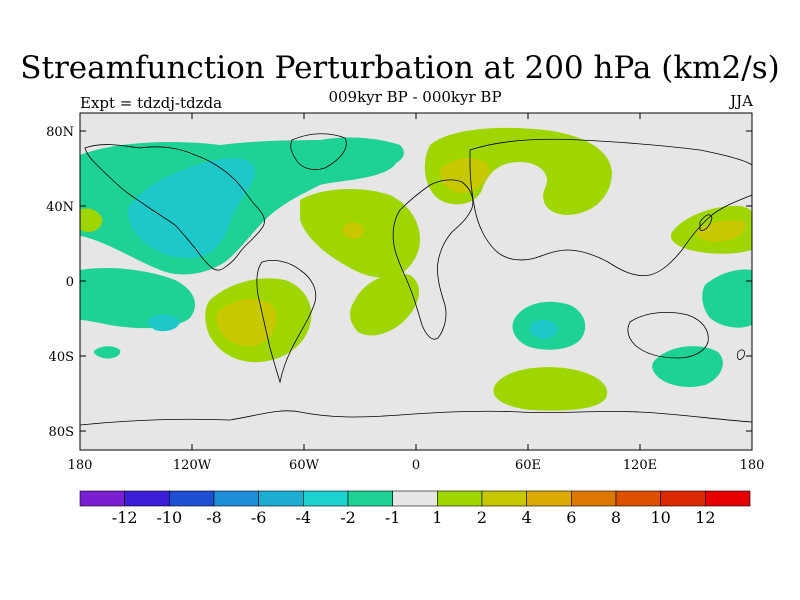 Image resolution: width=800 pixels, height=600 pixels. I want to click on season-label: JJA, so click(741, 101).